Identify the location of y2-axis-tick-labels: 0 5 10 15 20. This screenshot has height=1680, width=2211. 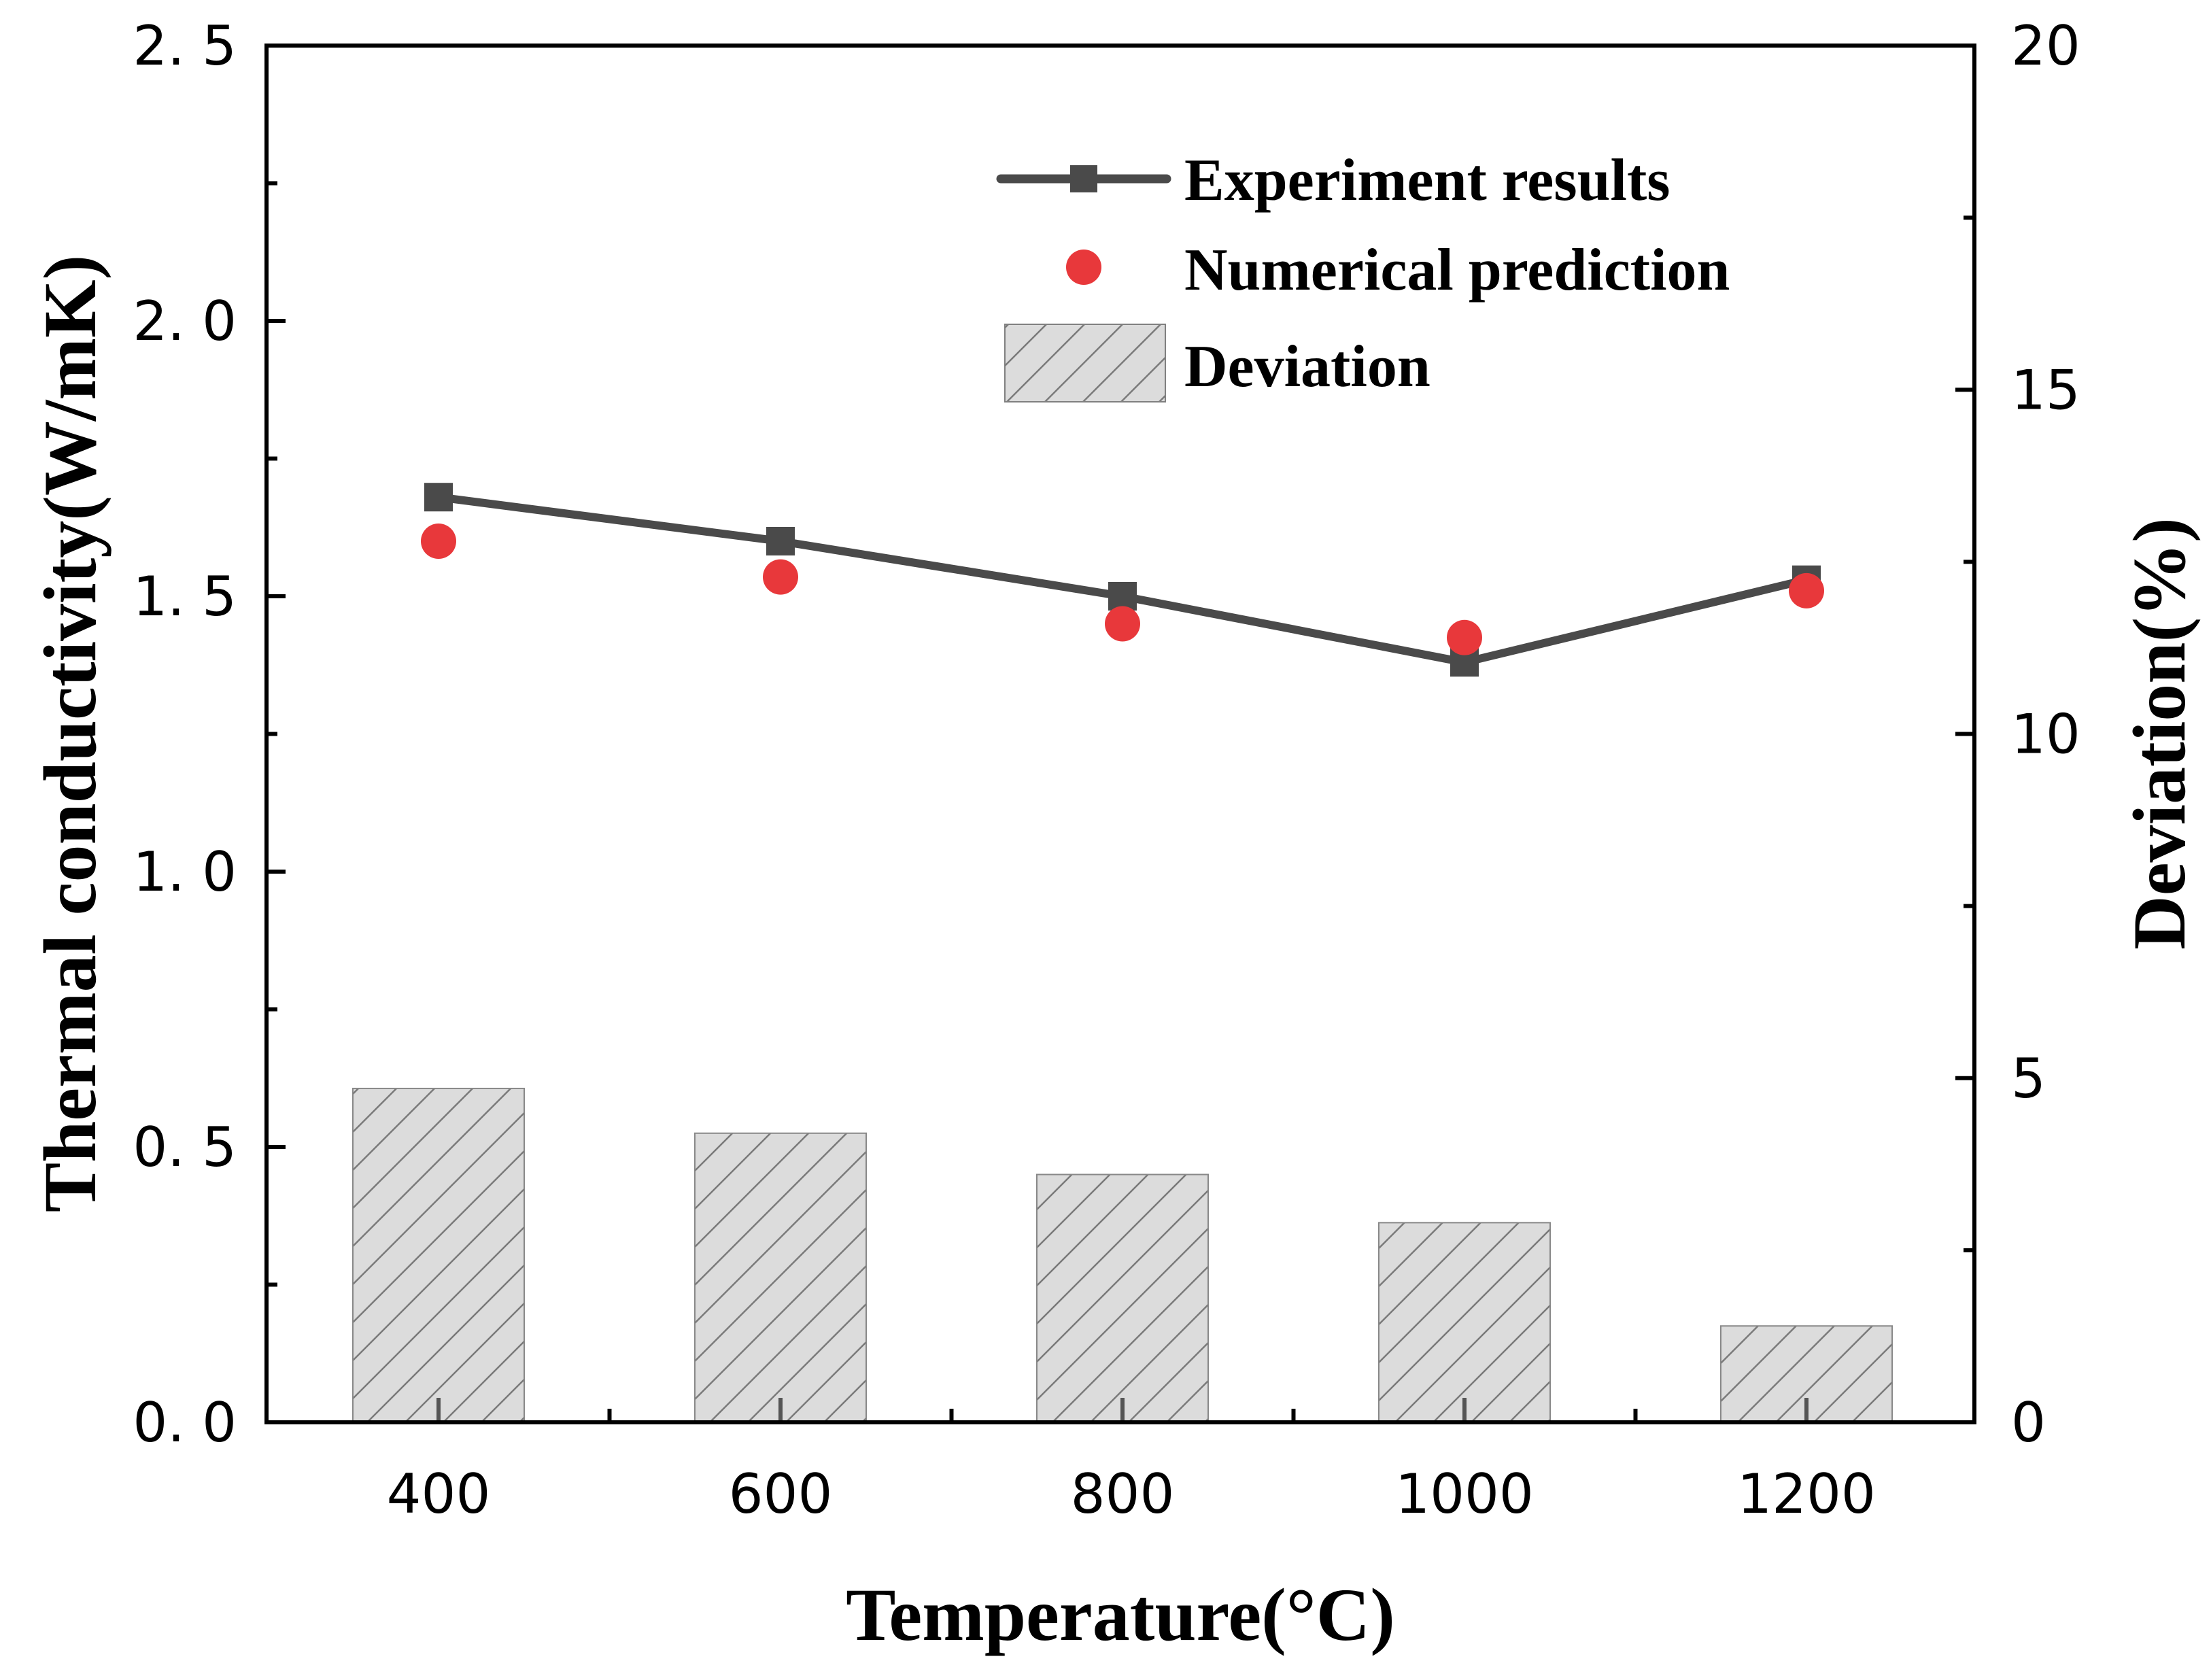
(2045, 734).